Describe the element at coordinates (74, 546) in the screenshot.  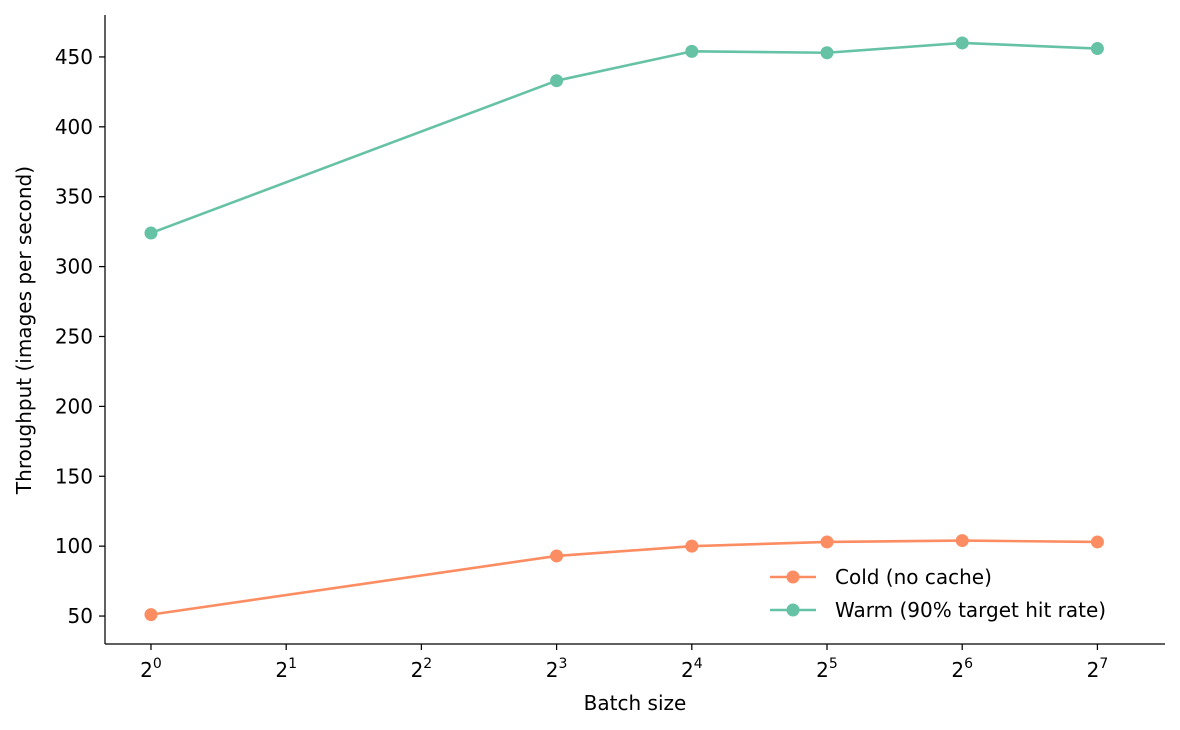
I see `y-tick-label: 100` at that location.